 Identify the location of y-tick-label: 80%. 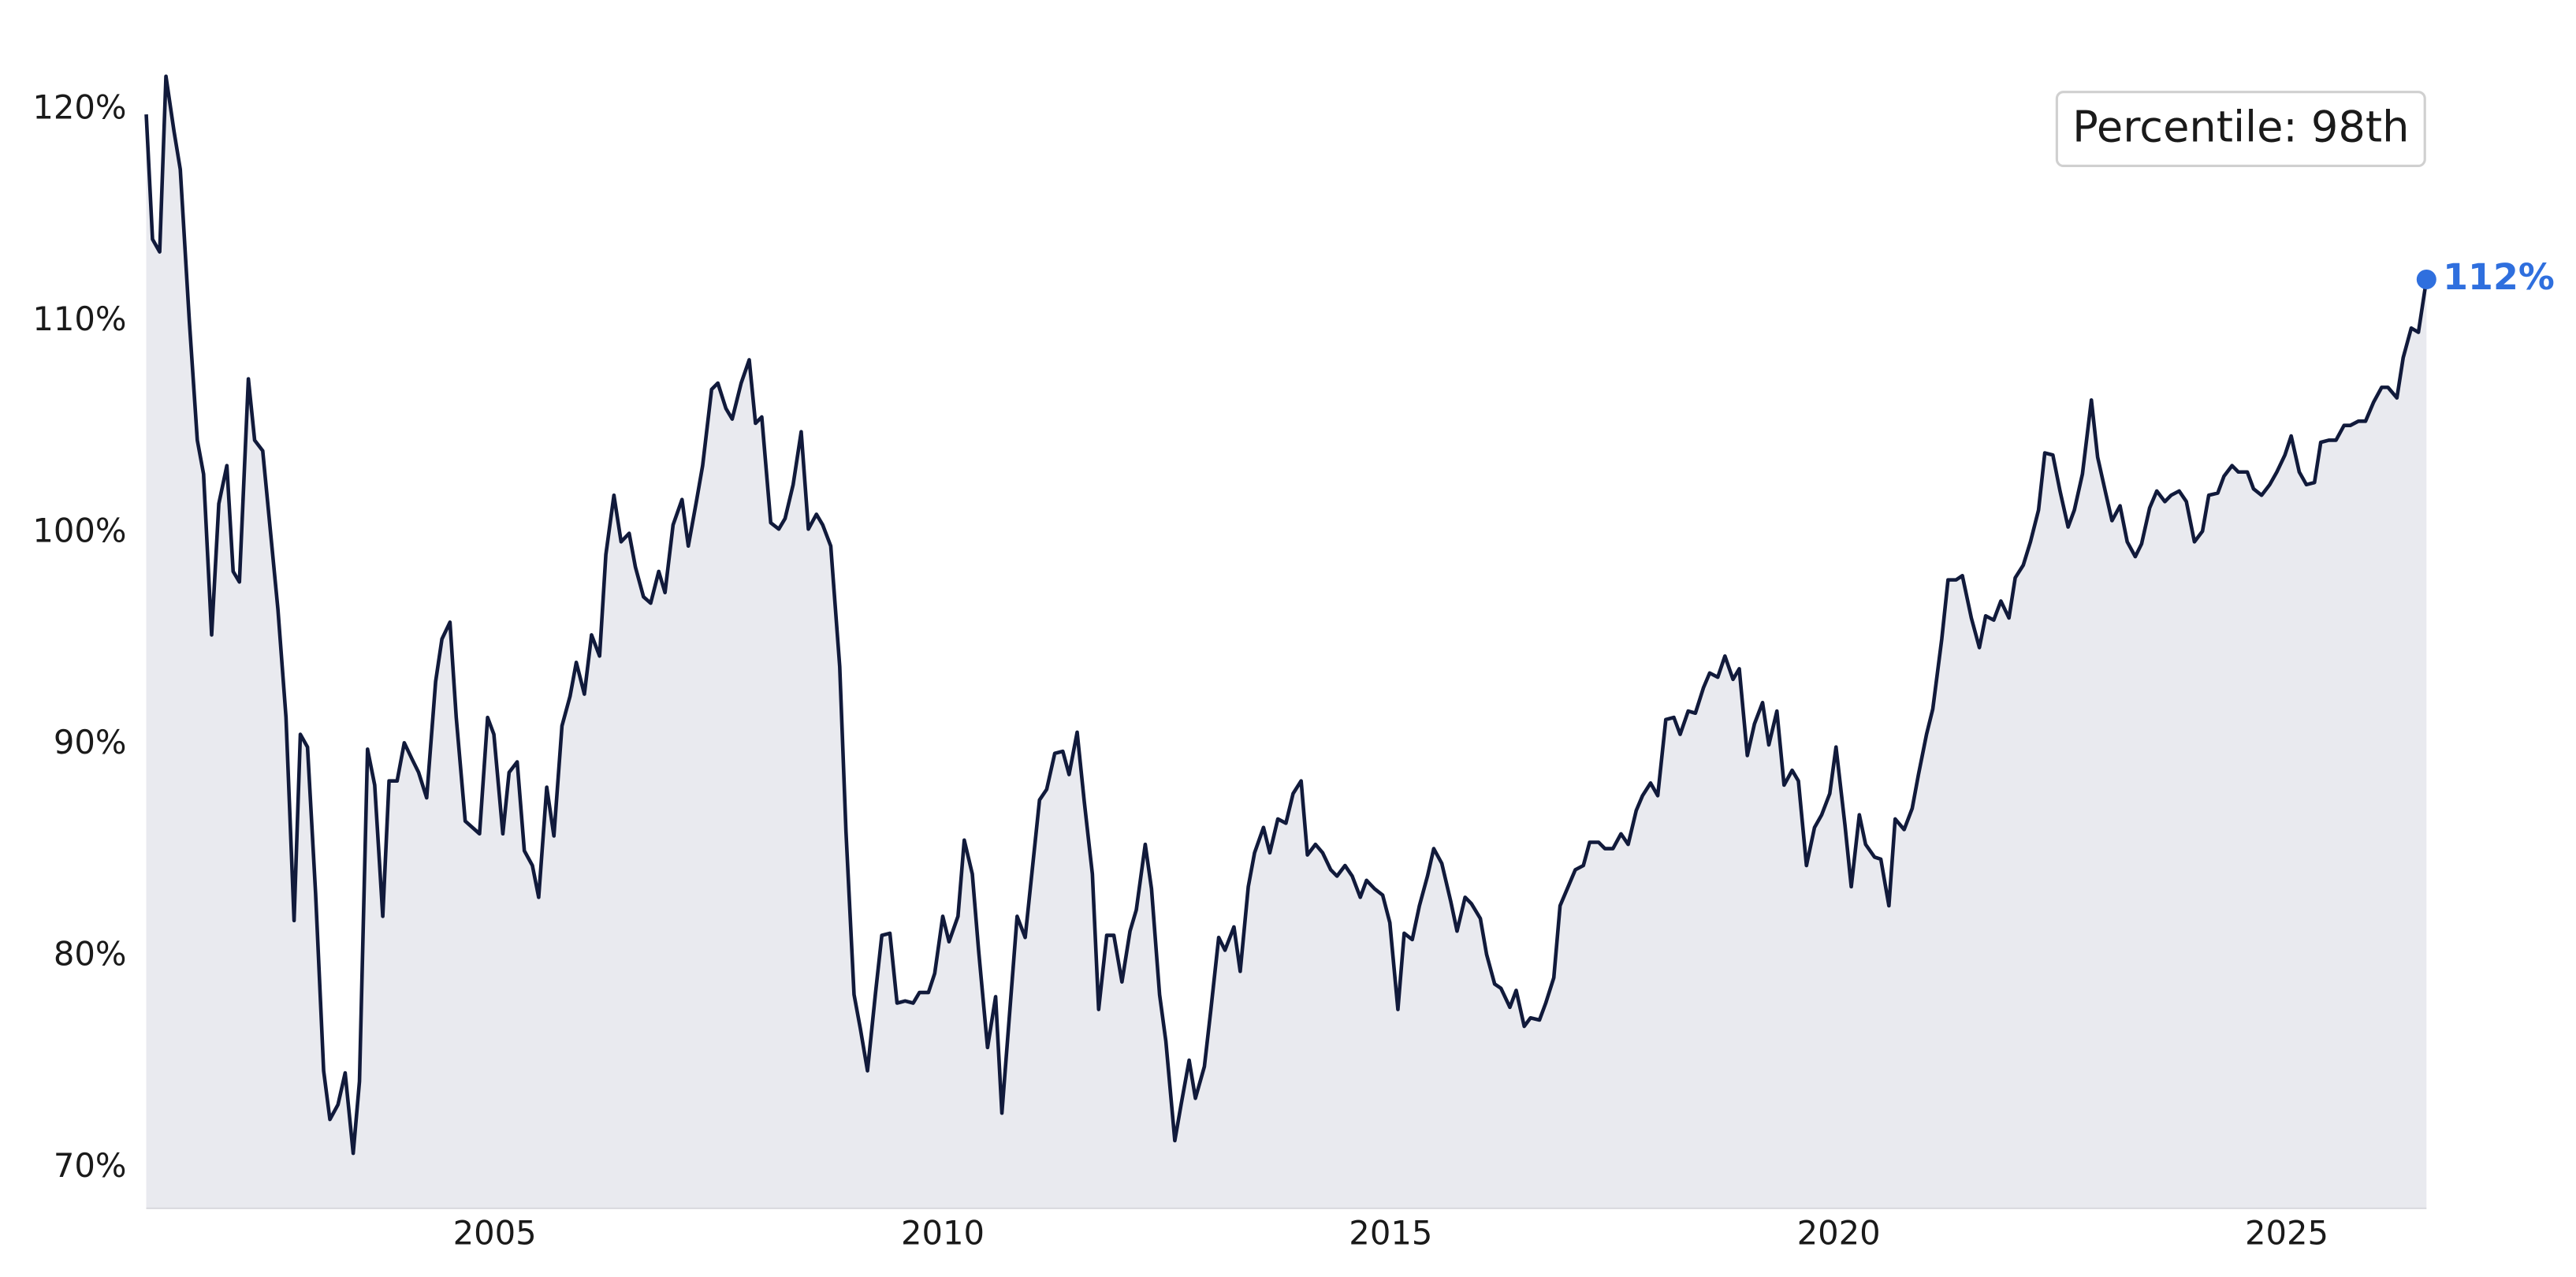
(90, 954).